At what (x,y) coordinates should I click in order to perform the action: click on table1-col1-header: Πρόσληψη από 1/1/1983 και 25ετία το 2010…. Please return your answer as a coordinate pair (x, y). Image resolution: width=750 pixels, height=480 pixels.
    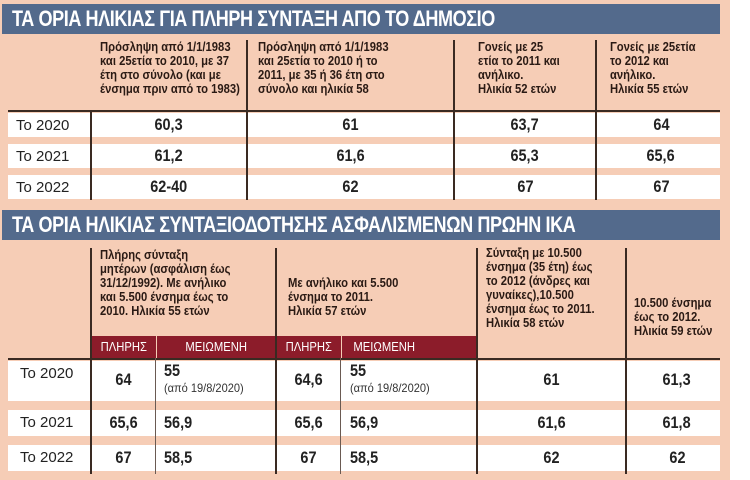
    Looking at the image, I should click on (185, 68).